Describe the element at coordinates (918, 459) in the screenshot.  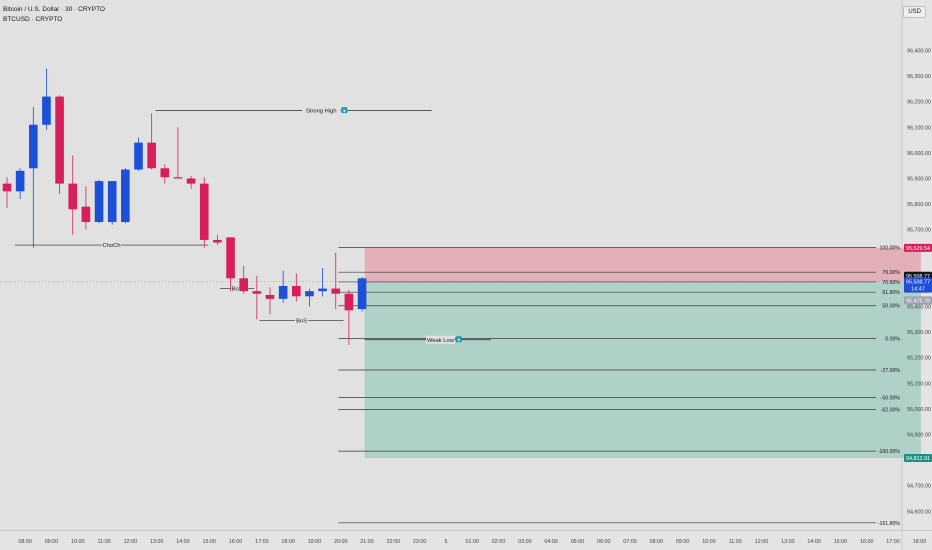
I see `price-axis-badge-label: 94,812.91` at that location.